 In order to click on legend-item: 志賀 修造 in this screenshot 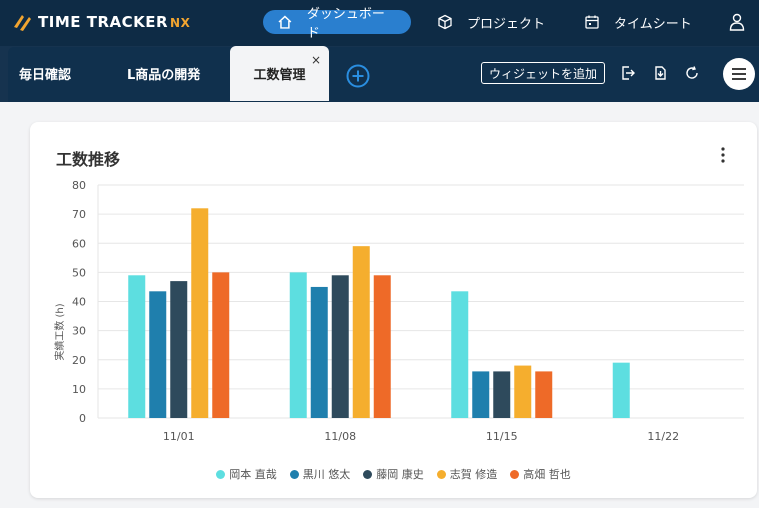, I will do `click(467, 474)`.